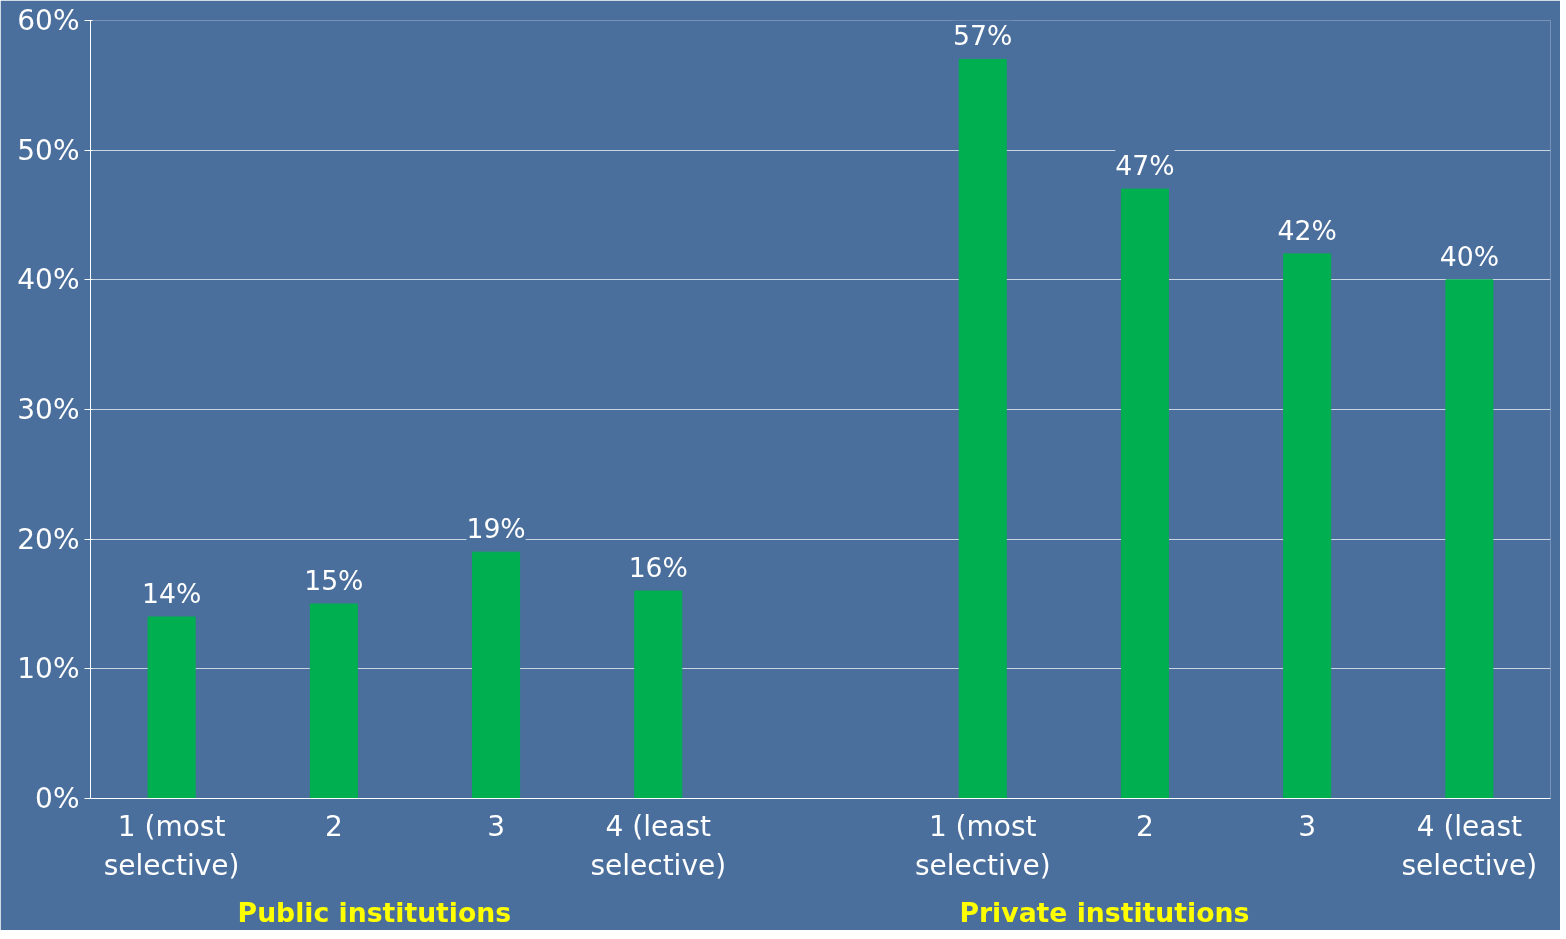 This screenshot has width=1566, height=939. What do you see at coordinates (1104, 912) in the screenshot?
I see `text: Private institutions` at bounding box center [1104, 912].